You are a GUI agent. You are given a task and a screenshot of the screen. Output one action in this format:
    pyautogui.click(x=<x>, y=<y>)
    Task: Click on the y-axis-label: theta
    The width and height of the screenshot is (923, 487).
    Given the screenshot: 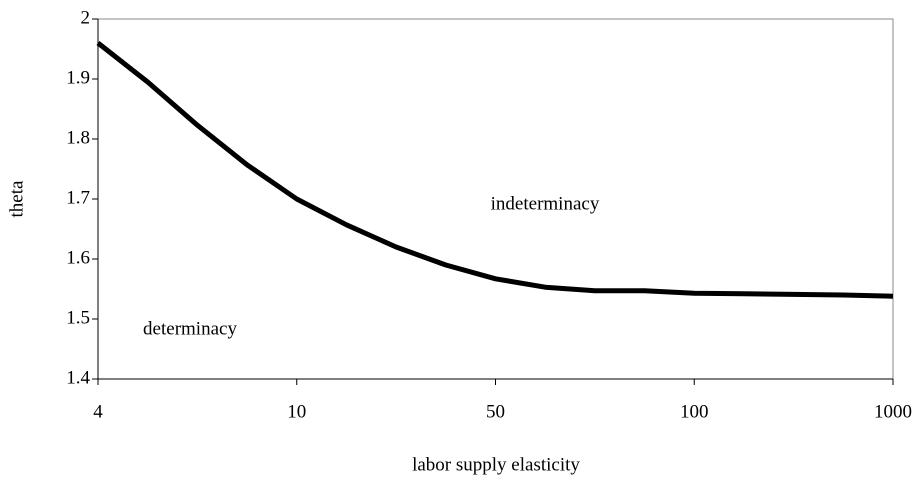 What is the action you would take?
    pyautogui.click(x=16, y=198)
    